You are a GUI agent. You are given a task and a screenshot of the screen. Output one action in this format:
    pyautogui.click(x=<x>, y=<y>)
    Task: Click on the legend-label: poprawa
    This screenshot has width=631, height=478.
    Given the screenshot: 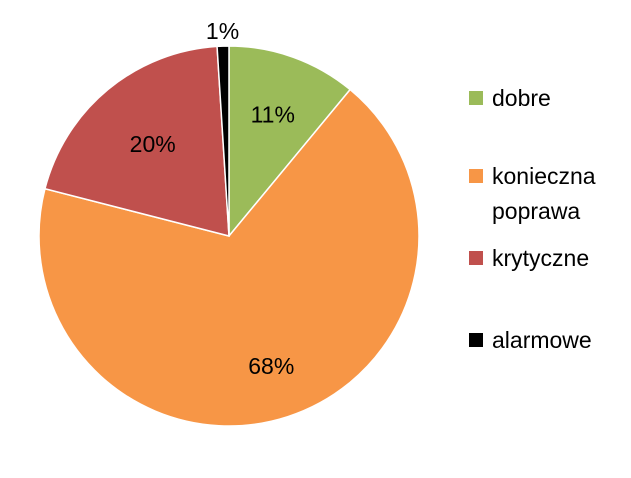 What is the action you would take?
    pyautogui.click(x=536, y=211)
    